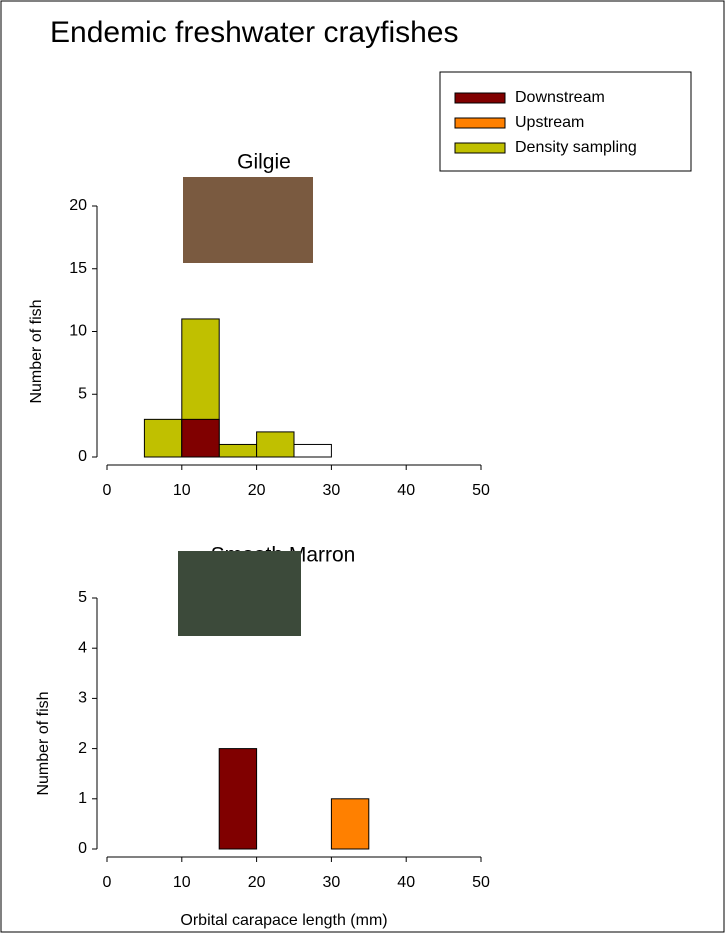  I want to click on y-tick-label: 10, so click(78, 331).